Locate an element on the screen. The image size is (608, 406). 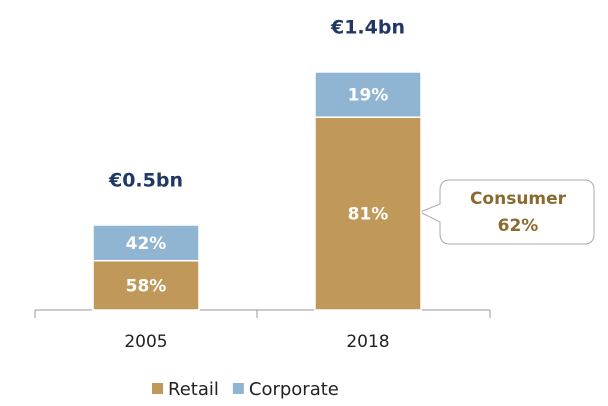
callout is located at coordinates (506, 212).